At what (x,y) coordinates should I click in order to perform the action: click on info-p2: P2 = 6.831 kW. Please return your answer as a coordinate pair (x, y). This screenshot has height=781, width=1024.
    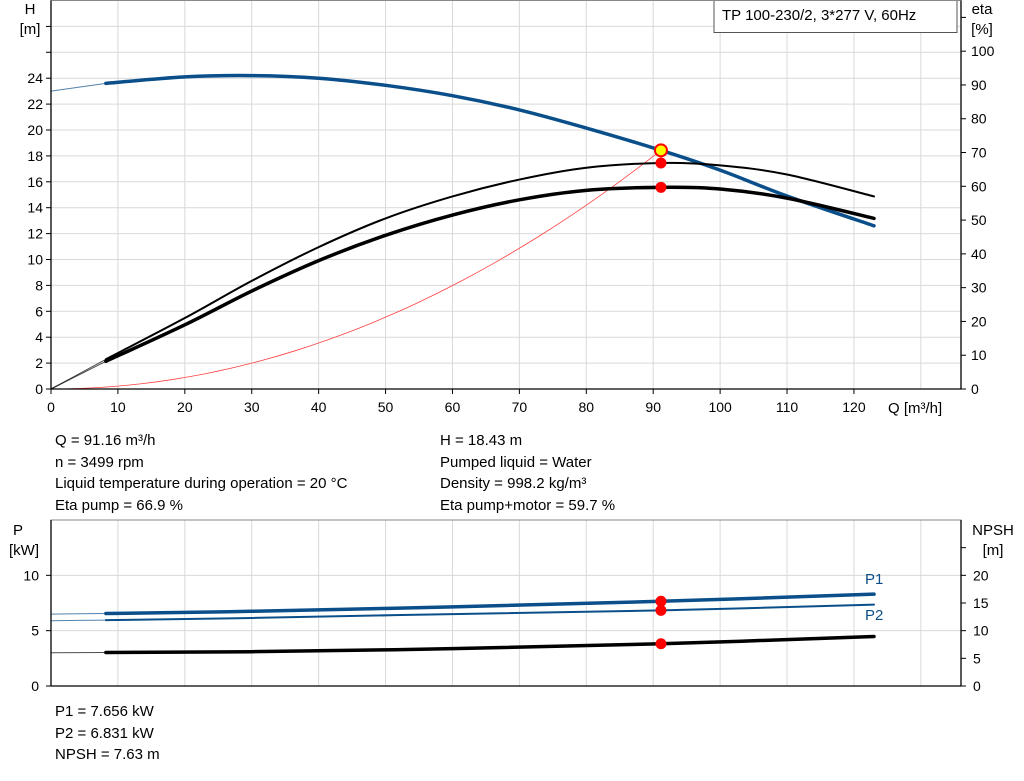
    Looking at the image, I should click on (105, 733).